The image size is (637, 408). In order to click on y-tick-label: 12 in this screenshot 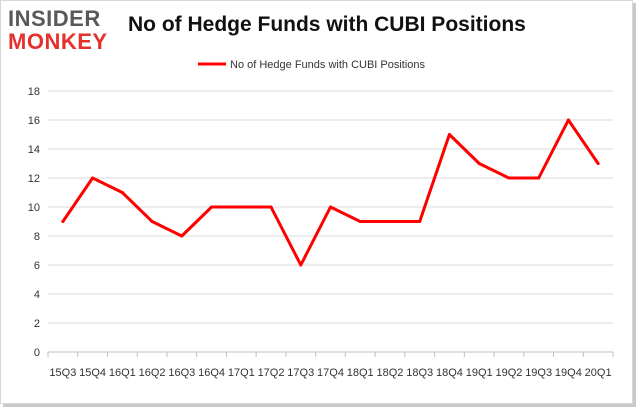, I will do `click(34, 179)`.